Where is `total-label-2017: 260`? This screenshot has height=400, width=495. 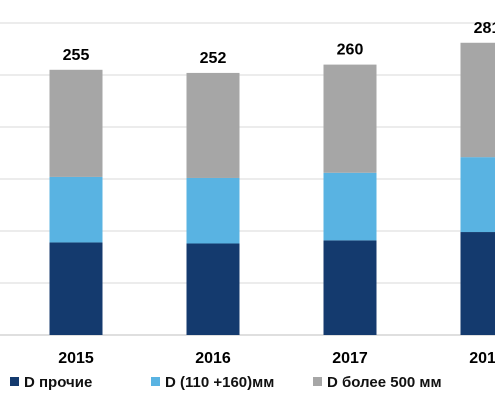
total-label-2017: 260 is located at coordinates (350, 50).